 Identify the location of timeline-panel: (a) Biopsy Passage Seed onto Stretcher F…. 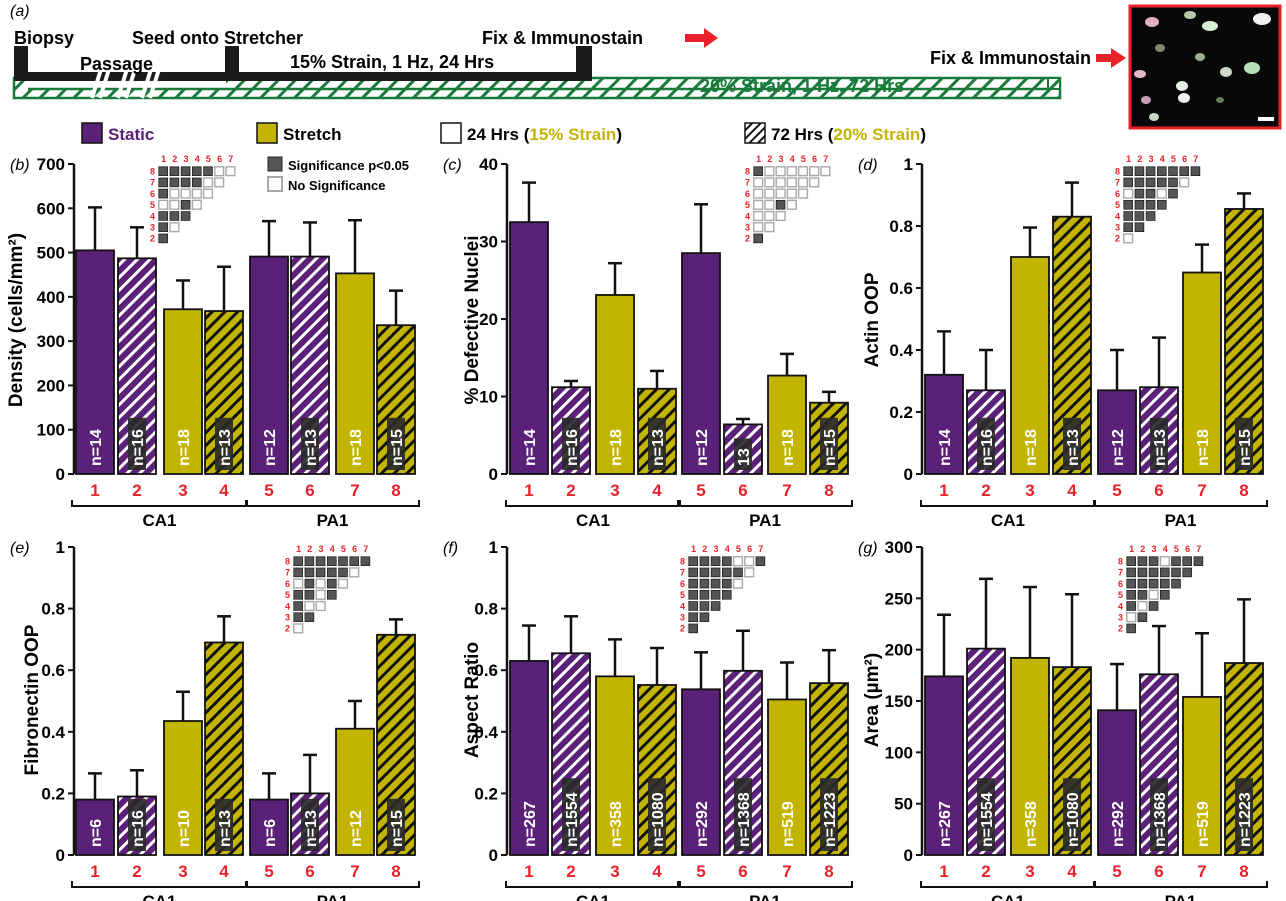
(646, 66).